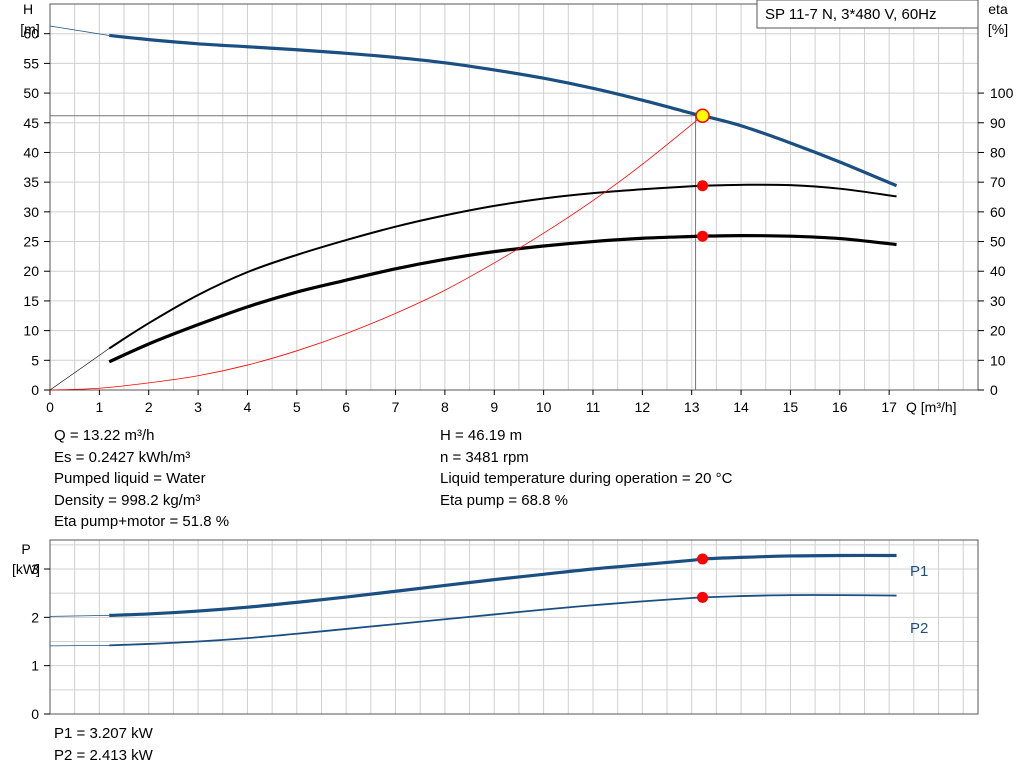 The width and height of the screenshot is (1024, 781). What do you see at coordinates (851, 14) in the screenshot?
I see `pump-title: SP 11-7 N, 3*480 V, 60Hz` at bounding box center [851, 14].